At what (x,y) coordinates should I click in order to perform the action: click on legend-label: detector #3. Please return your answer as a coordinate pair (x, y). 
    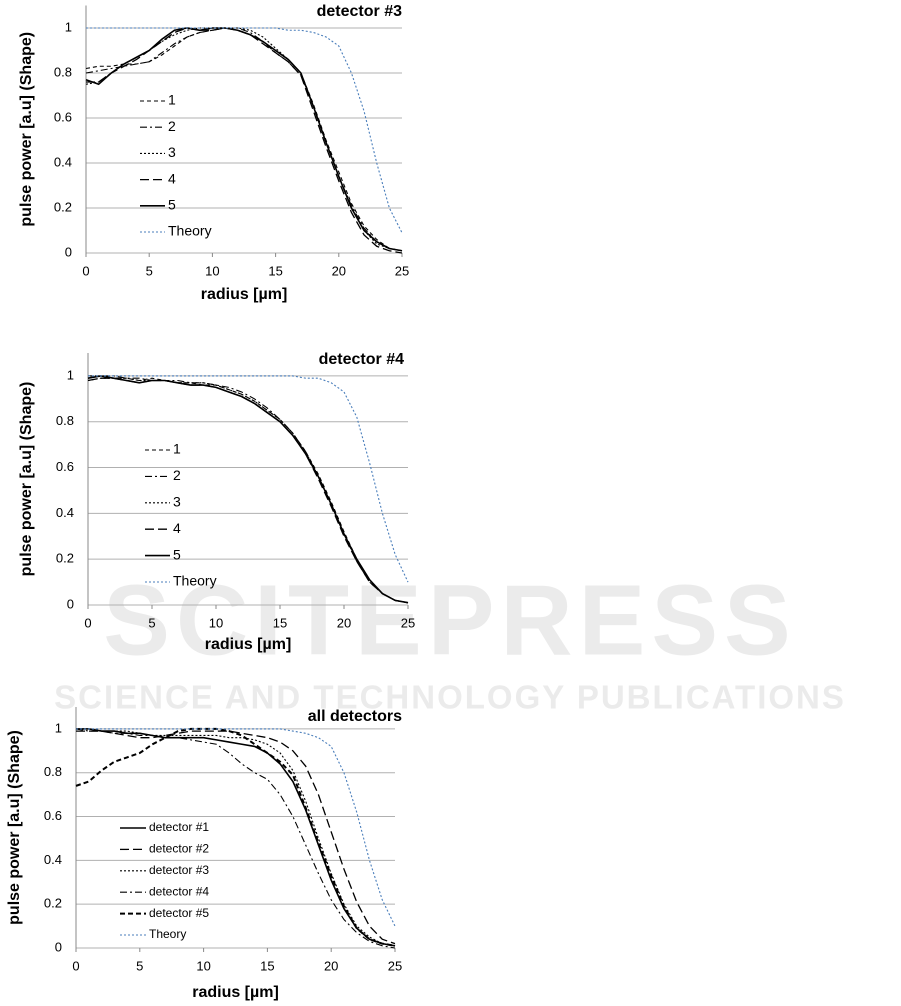
    Looking at the image, I should click on (179, 870).